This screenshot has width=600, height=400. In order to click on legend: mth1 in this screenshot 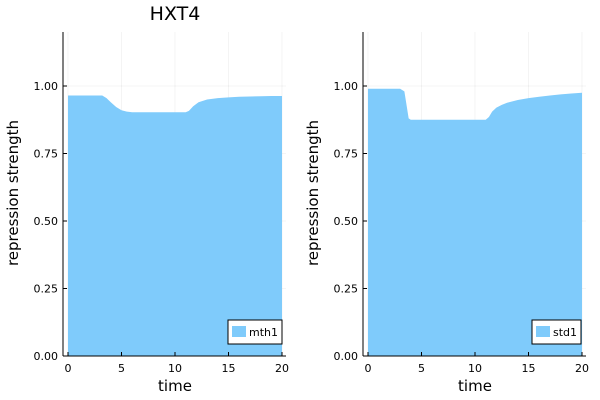, I will do `click(255, 332)`.